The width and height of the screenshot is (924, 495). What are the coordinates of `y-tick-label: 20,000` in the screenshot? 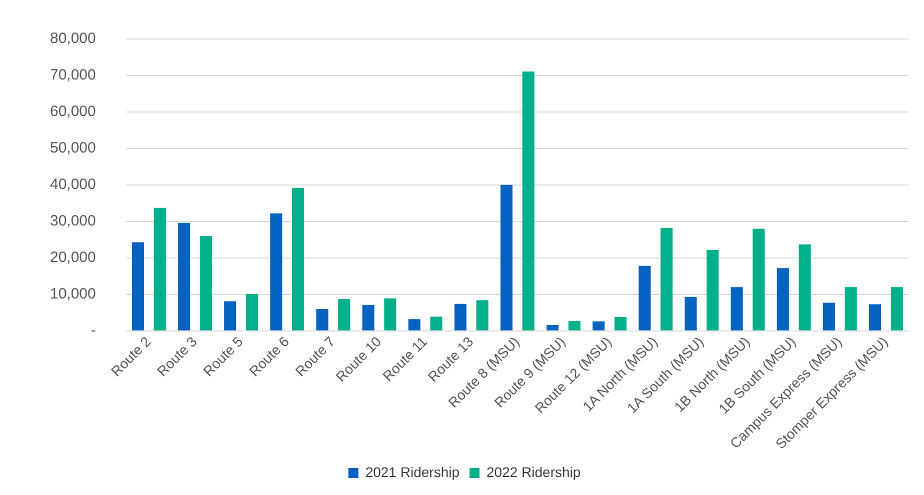 It's located at (73, 257).